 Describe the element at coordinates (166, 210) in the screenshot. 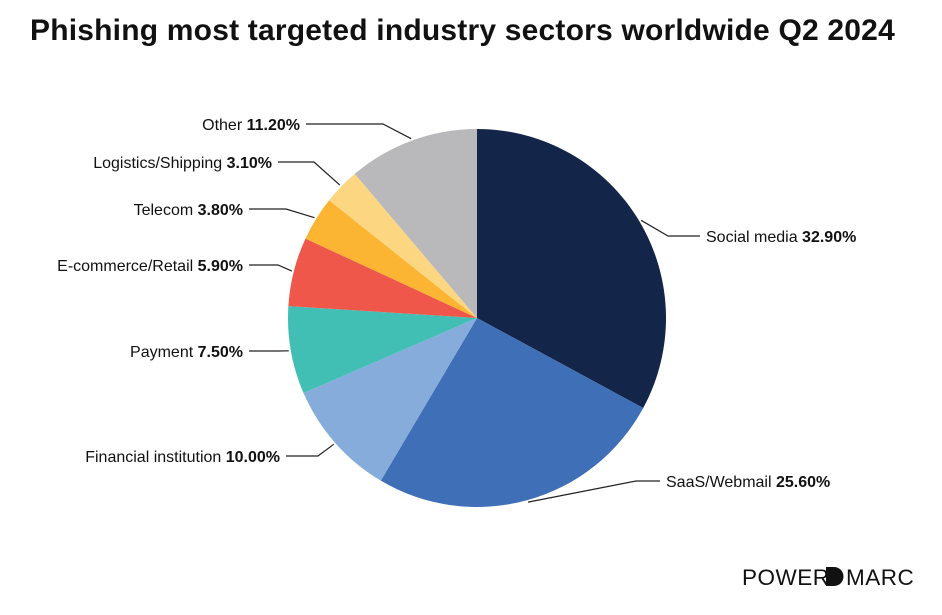

I see `slice-label-name: Telecom` at that location.